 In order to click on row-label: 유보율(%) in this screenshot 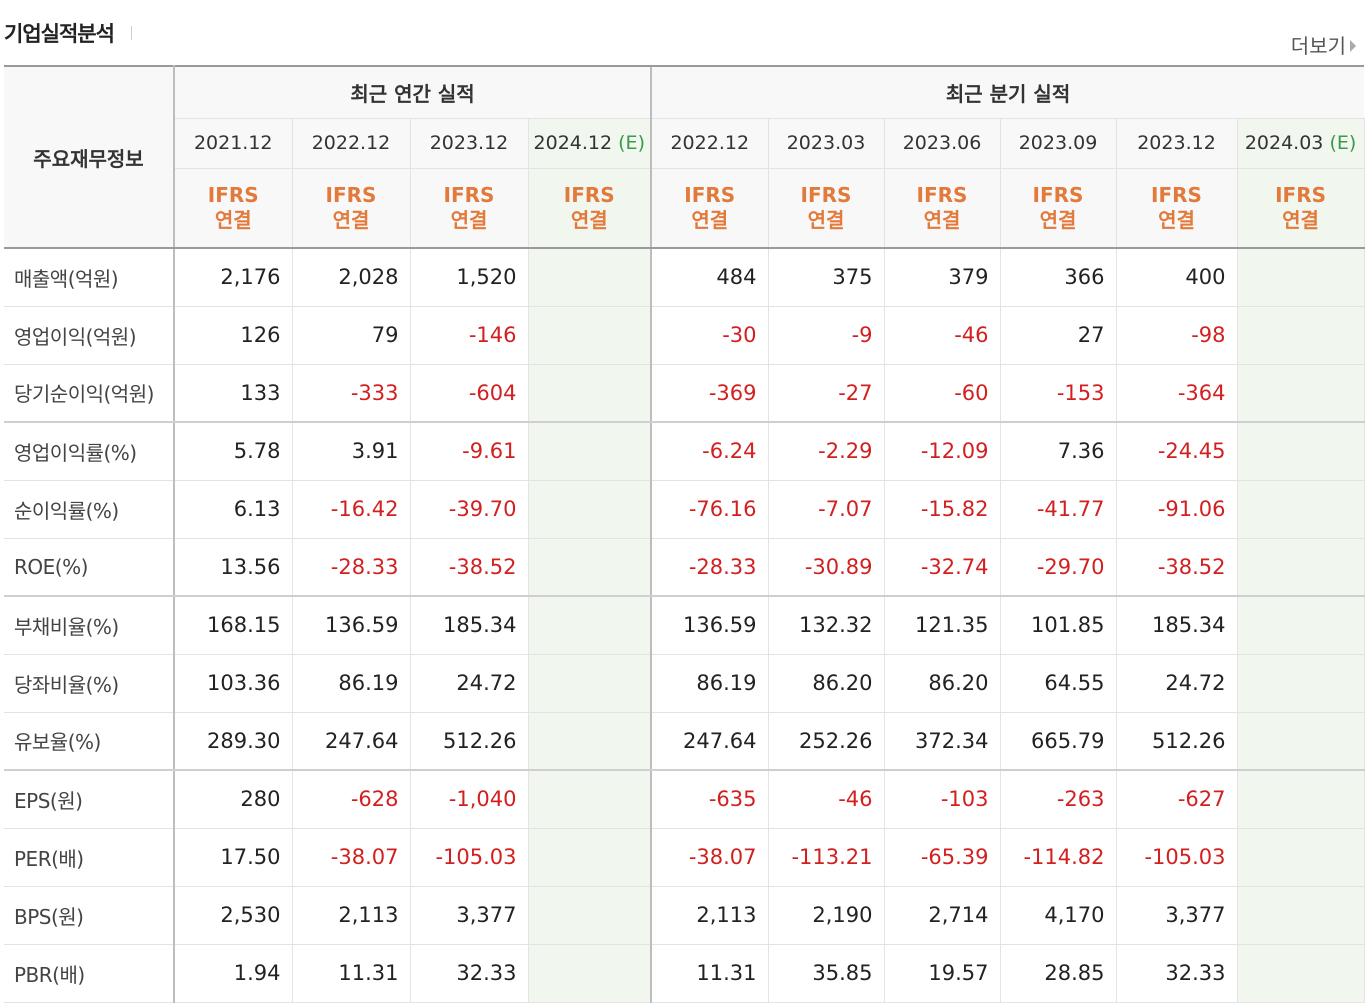, I will do `click(89, 741)`.